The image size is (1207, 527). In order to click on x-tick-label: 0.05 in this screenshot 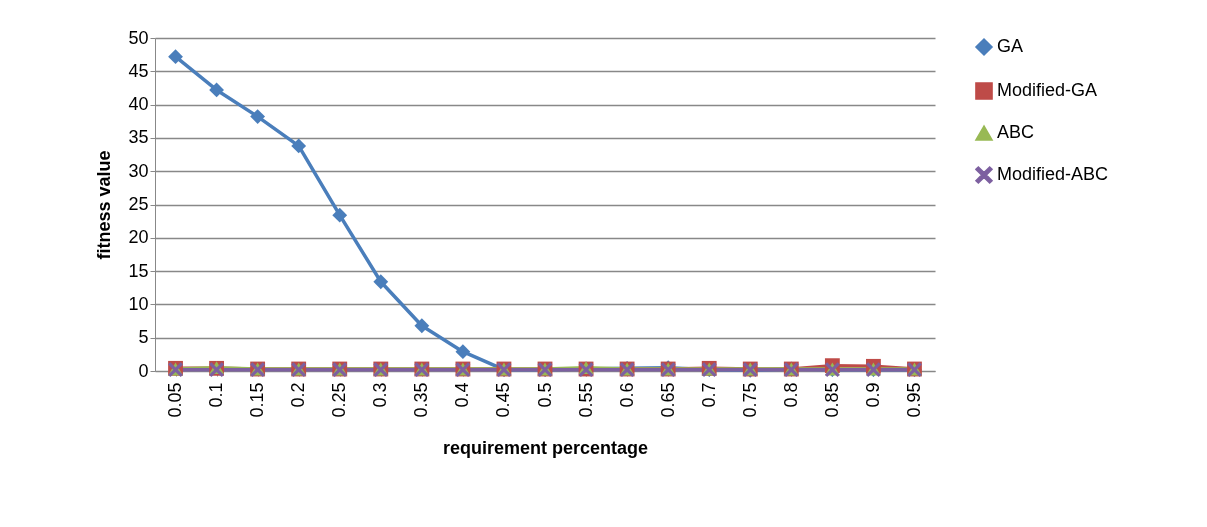, I will do `click(175, 400)`.